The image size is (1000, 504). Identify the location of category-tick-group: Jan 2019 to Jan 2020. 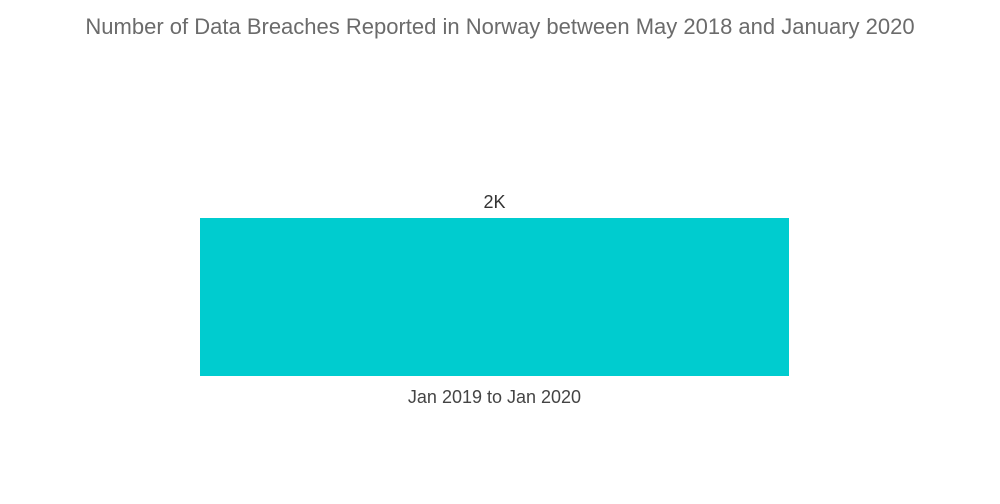
(494, 397).